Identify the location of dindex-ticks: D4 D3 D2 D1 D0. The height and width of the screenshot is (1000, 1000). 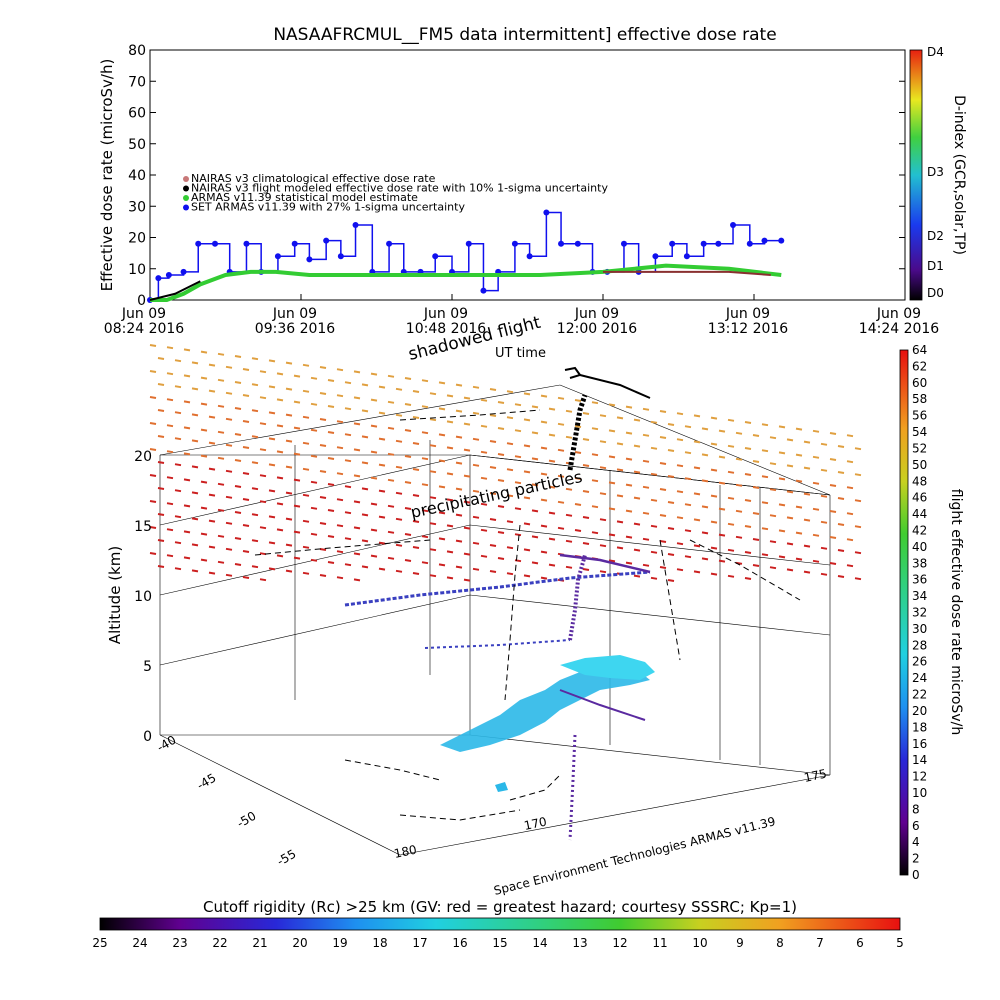
(935, 172).